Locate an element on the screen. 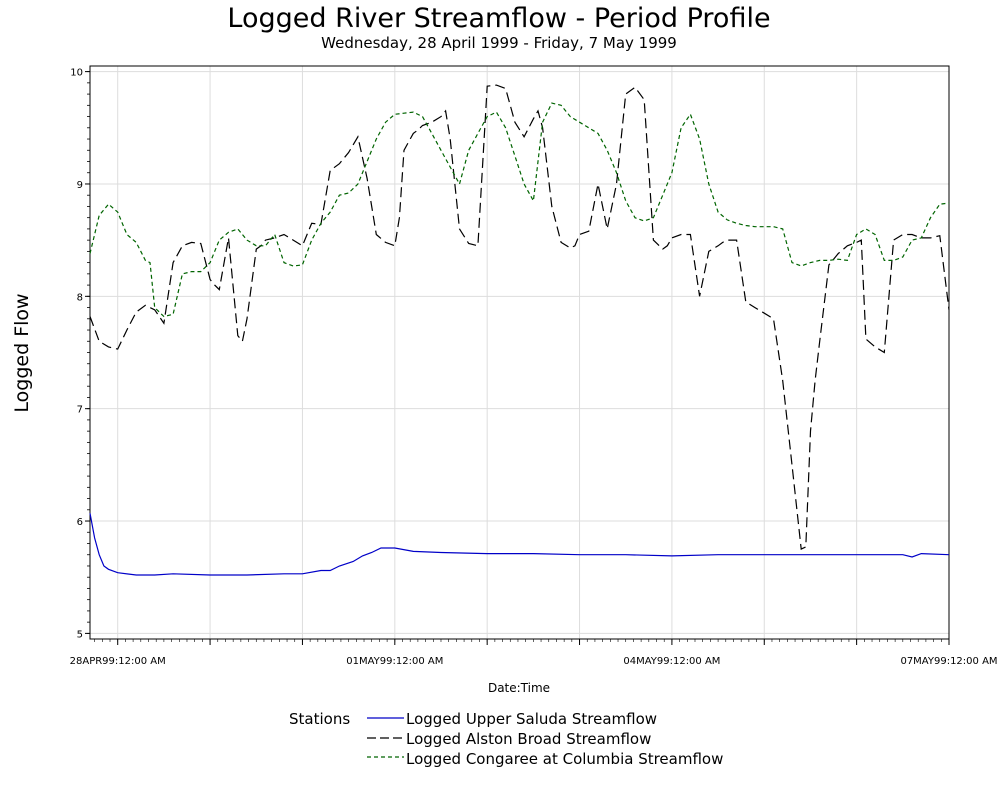  y-tick-label: 8 is located at coordinates (80, 297).